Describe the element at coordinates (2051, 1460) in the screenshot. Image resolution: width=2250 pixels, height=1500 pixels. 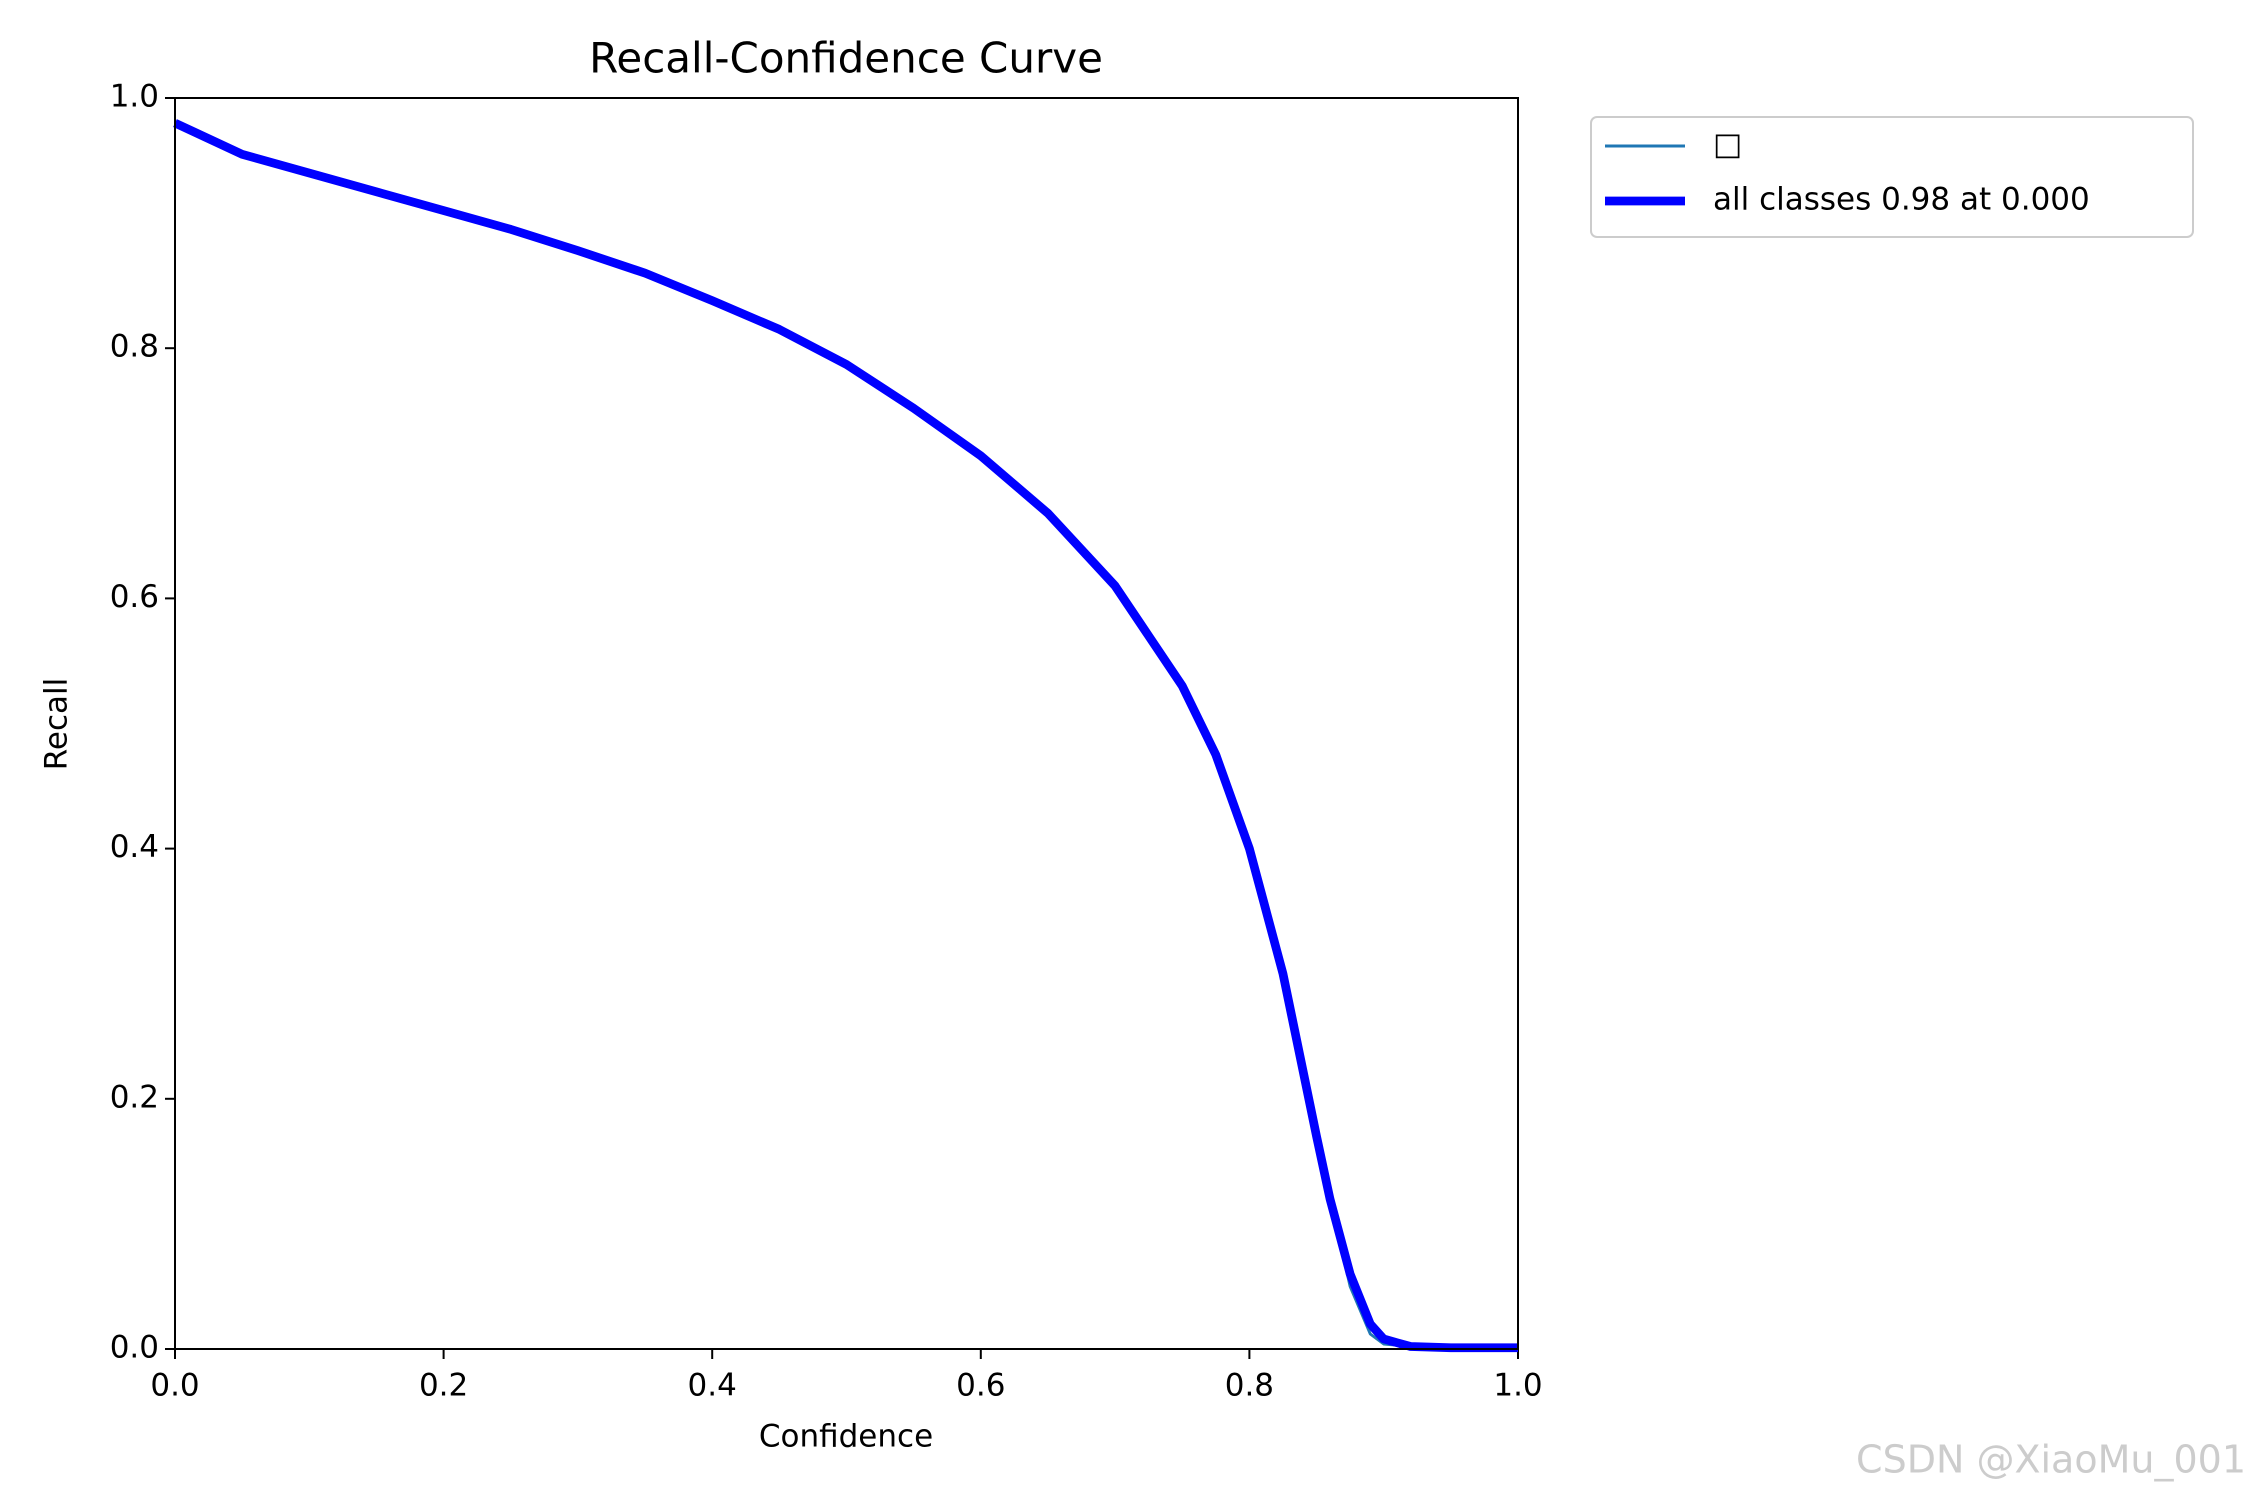
I see `watermark: CSDN @XiaoMu_001` at that location.